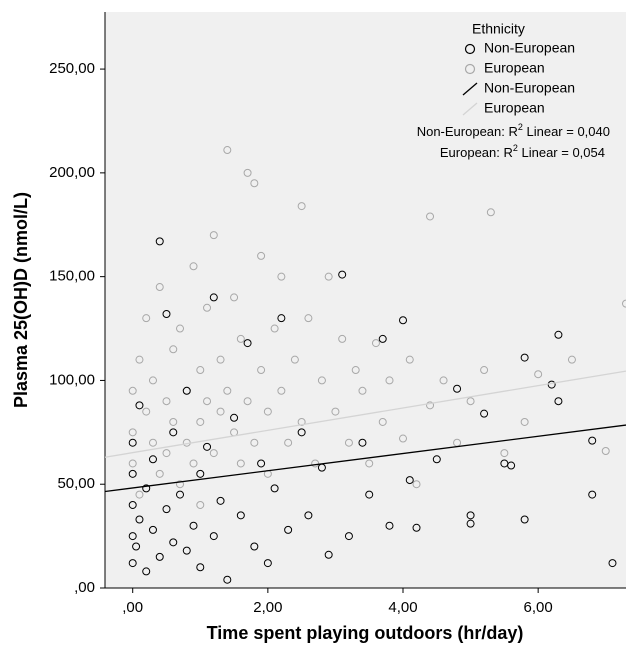 The image size is (626, 648). Describe the element at coordinates (365, 633) in the screenshot. I see `x-axis-title: Time spent playing outdoors (hr/day)` at that location.